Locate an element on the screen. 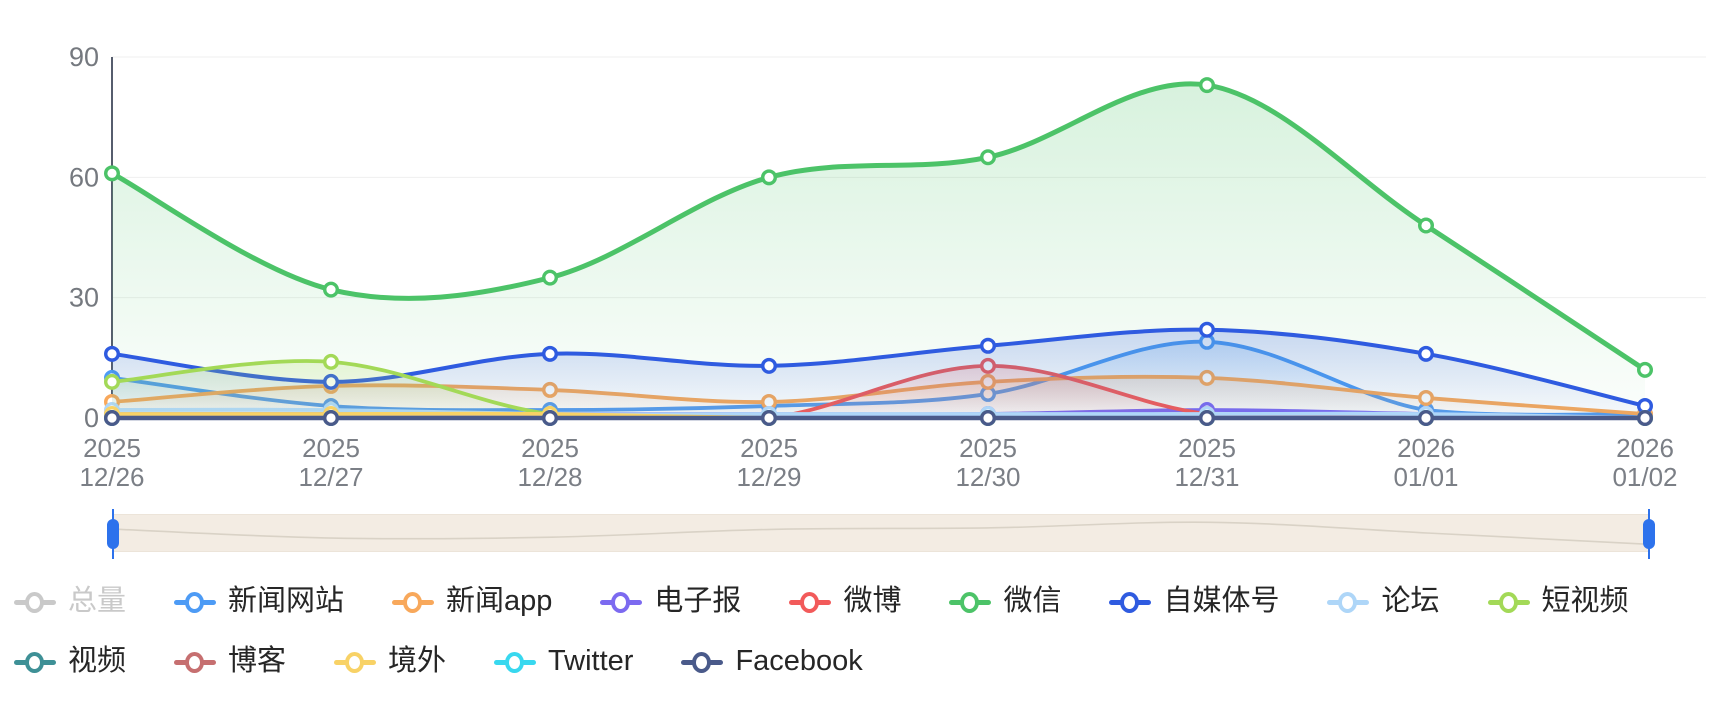  x-axis-tick-date: 12/26 is located at coordinates (111, 477).